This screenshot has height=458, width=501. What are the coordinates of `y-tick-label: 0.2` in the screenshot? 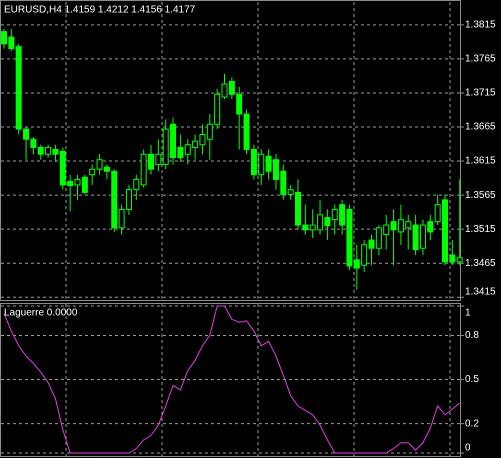 It's located at (472, 423).